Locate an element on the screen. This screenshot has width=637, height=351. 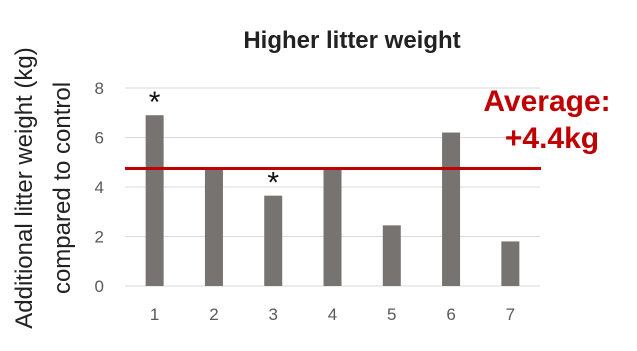
significance-marks: ** is located at coordinates (214, 142).